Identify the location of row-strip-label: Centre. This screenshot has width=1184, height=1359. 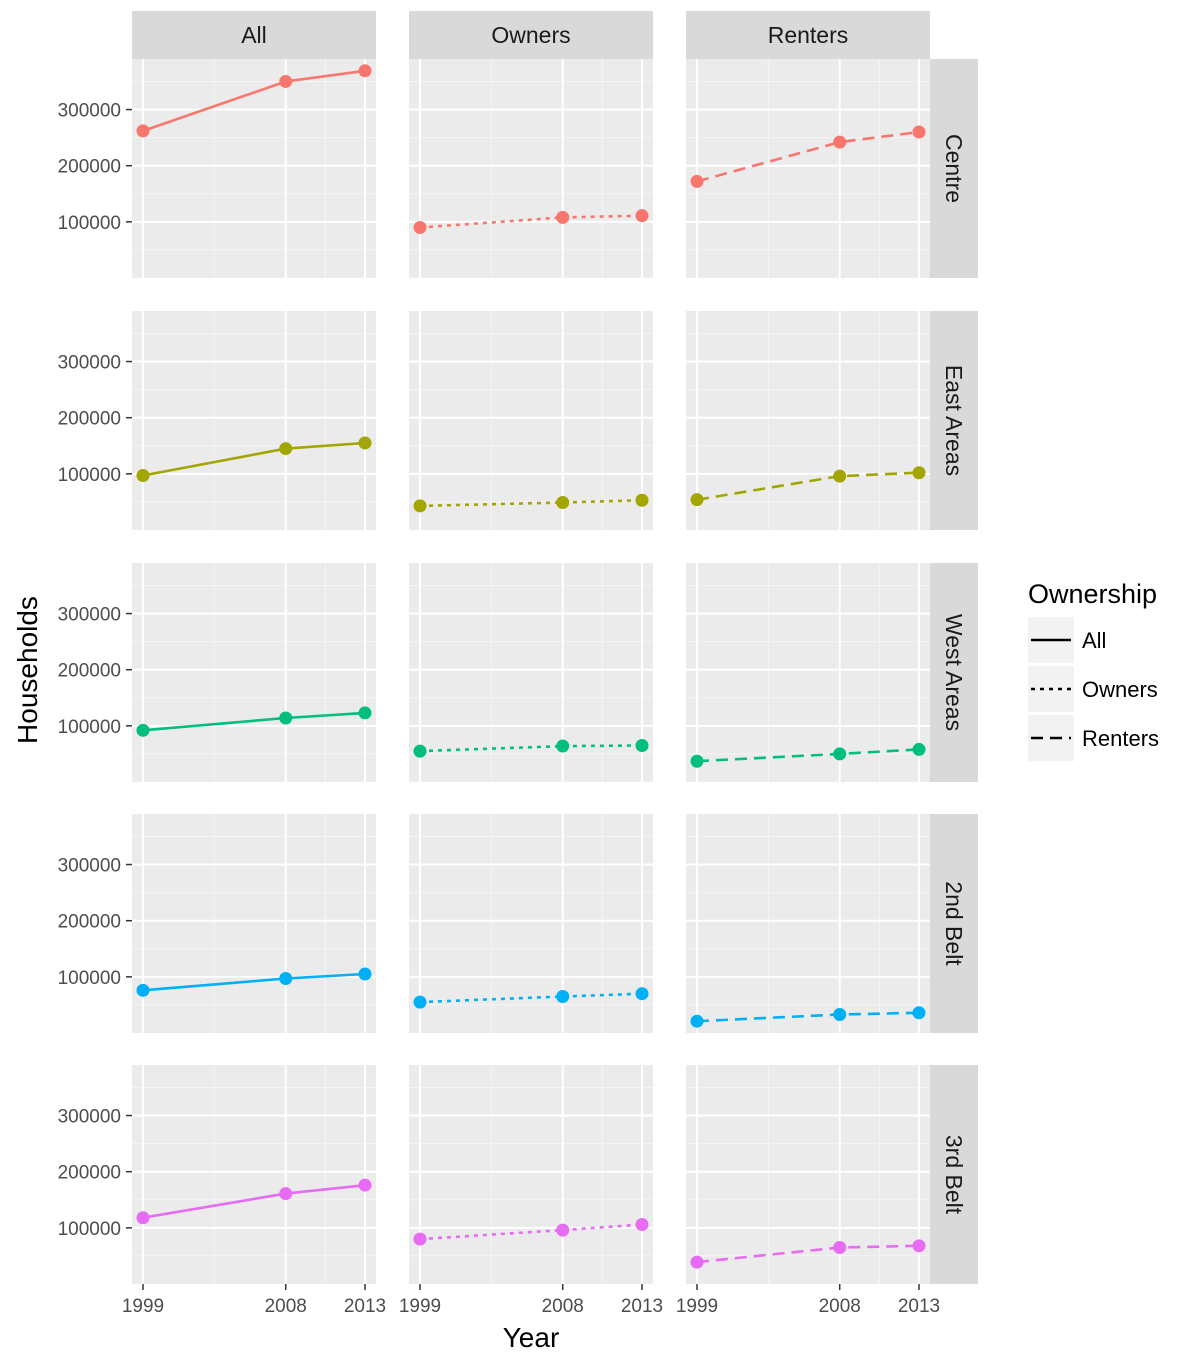
(954, 168).